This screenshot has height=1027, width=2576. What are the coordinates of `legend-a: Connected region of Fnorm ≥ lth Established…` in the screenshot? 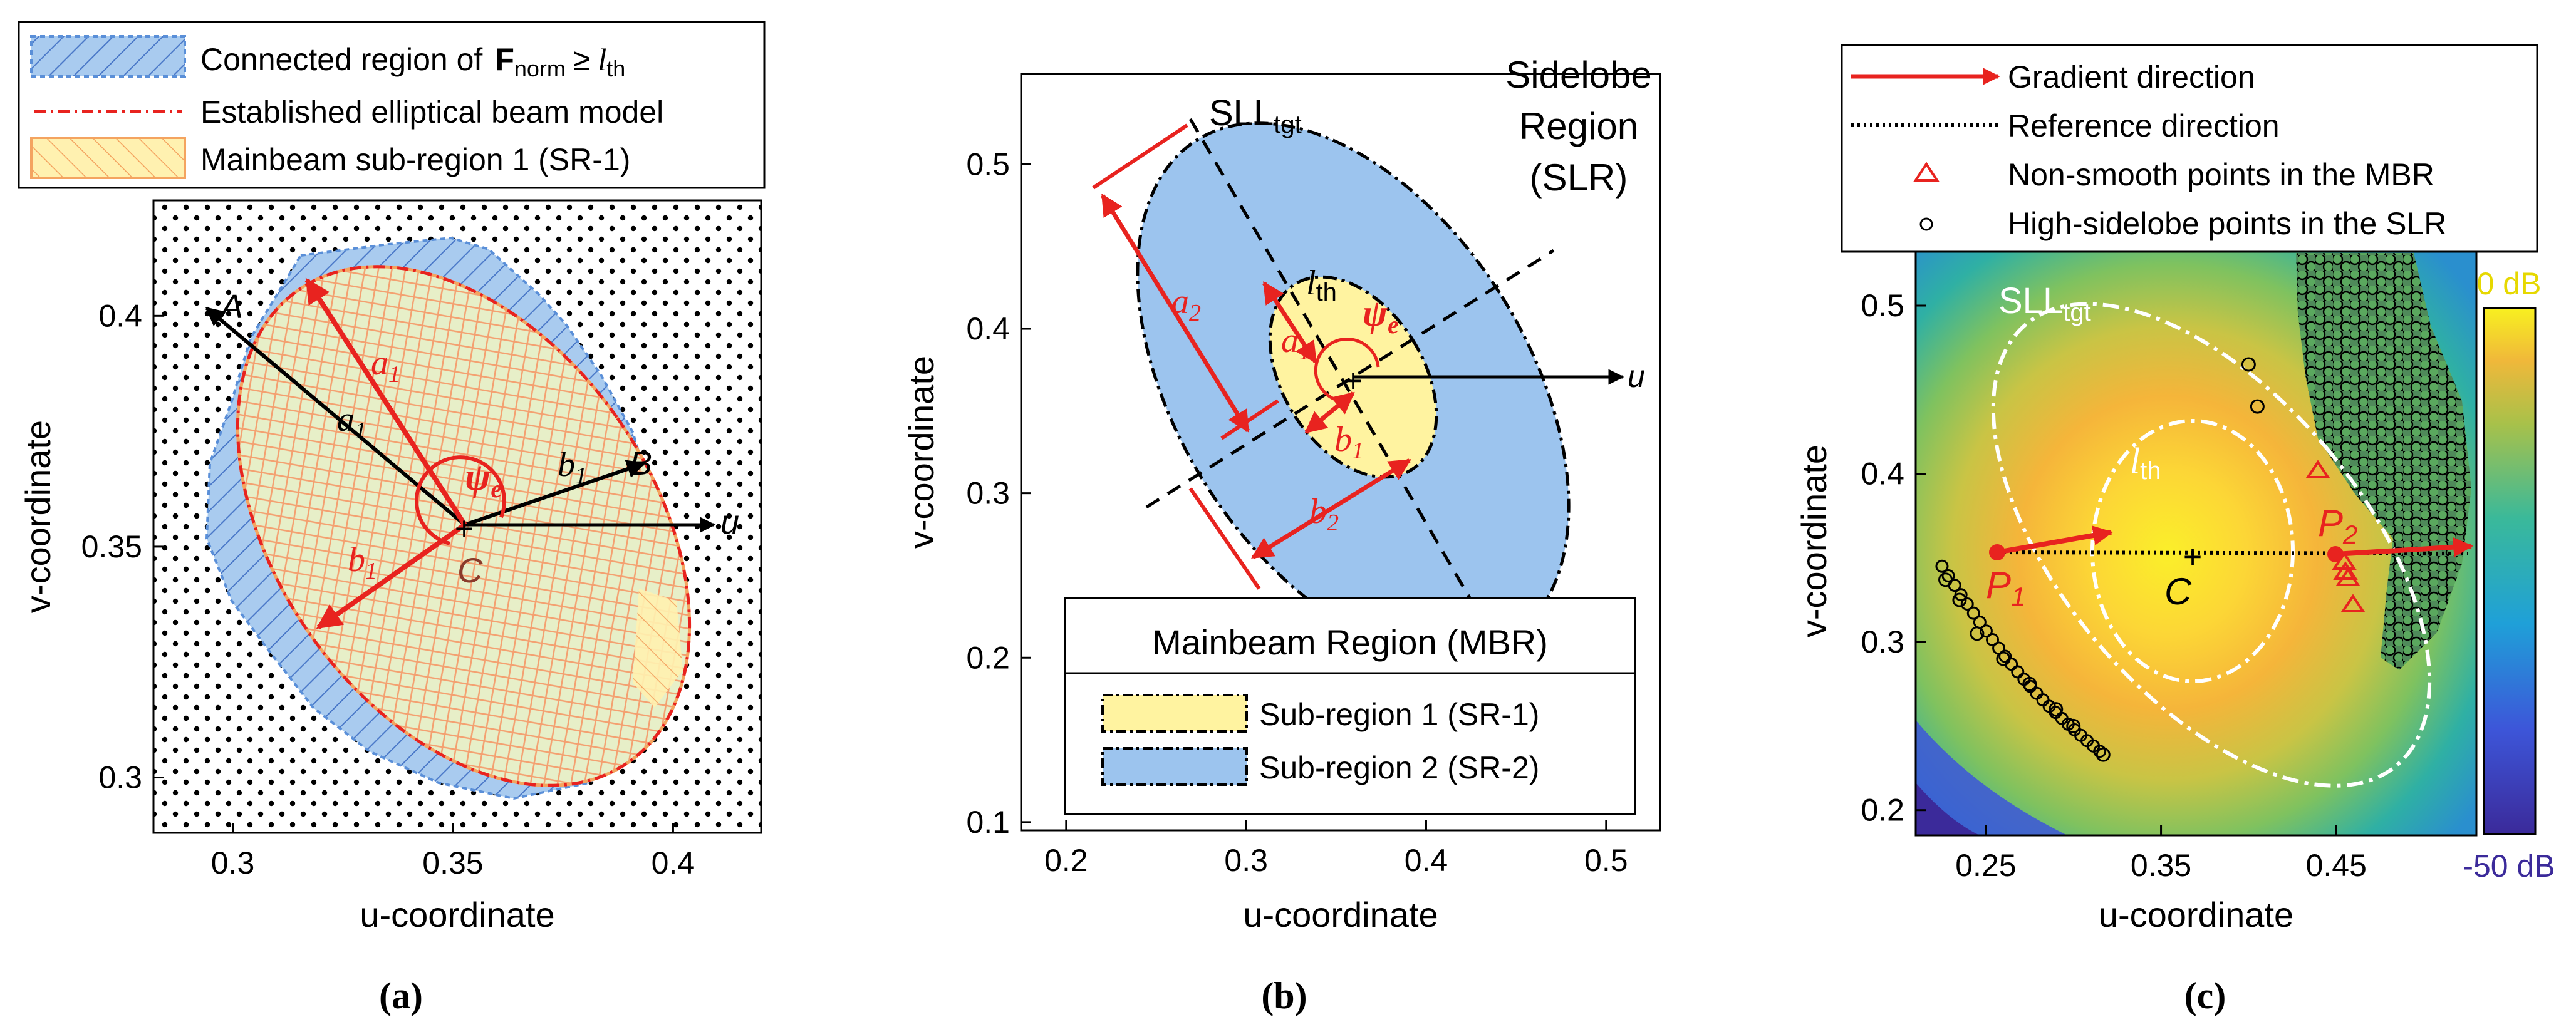 It's located at (392, 105).